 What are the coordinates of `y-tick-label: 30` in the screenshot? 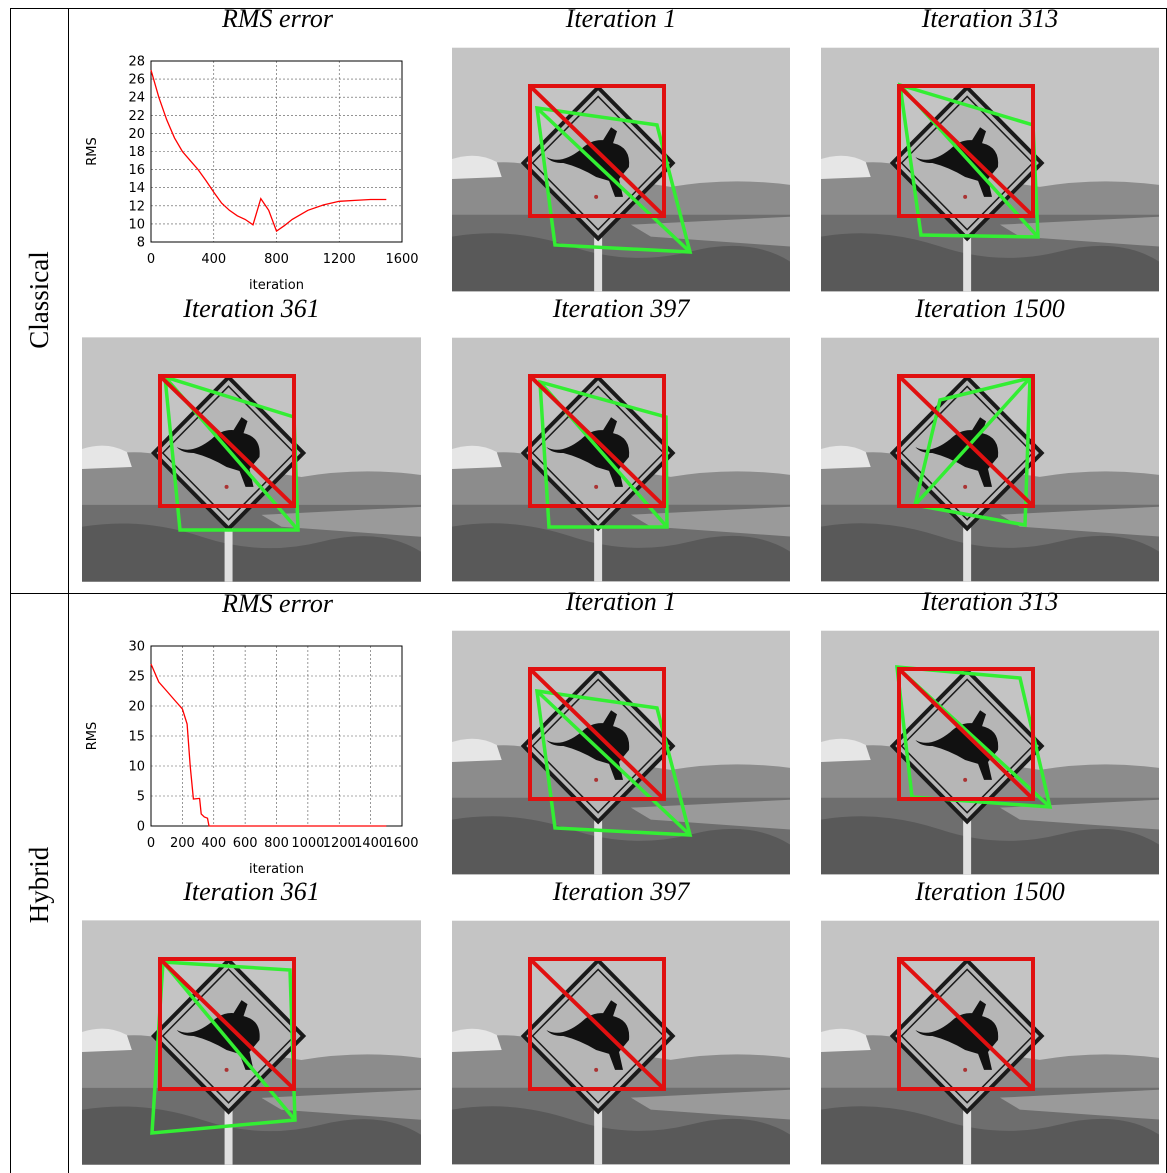 It's located at (136, 647).